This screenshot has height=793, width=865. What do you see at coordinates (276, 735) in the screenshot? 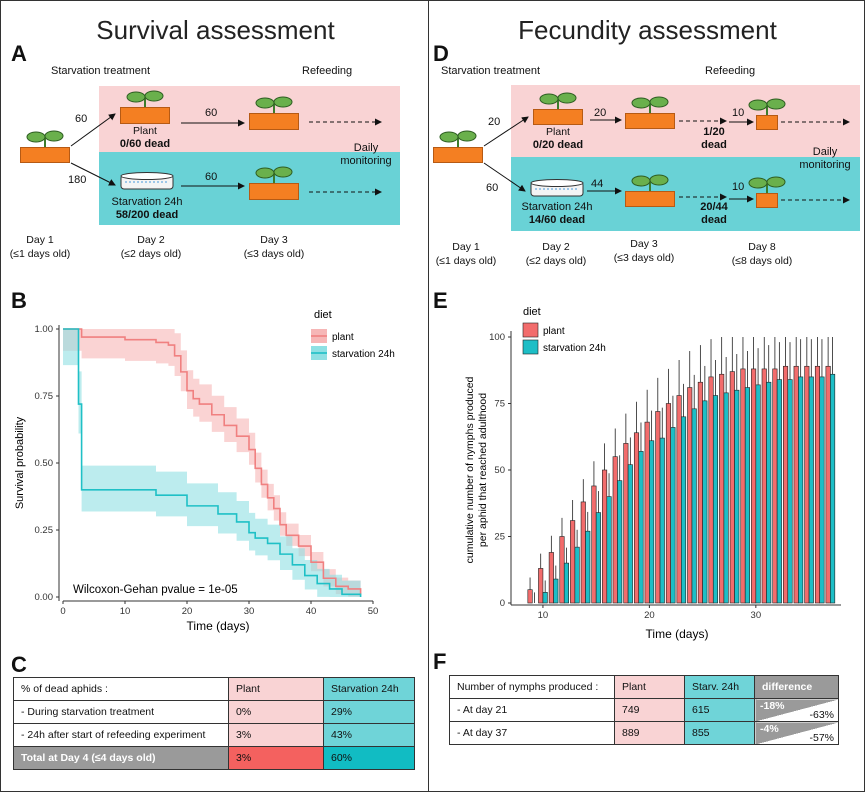
I see `row-plant: 3%` at bounding box center [276, 735].